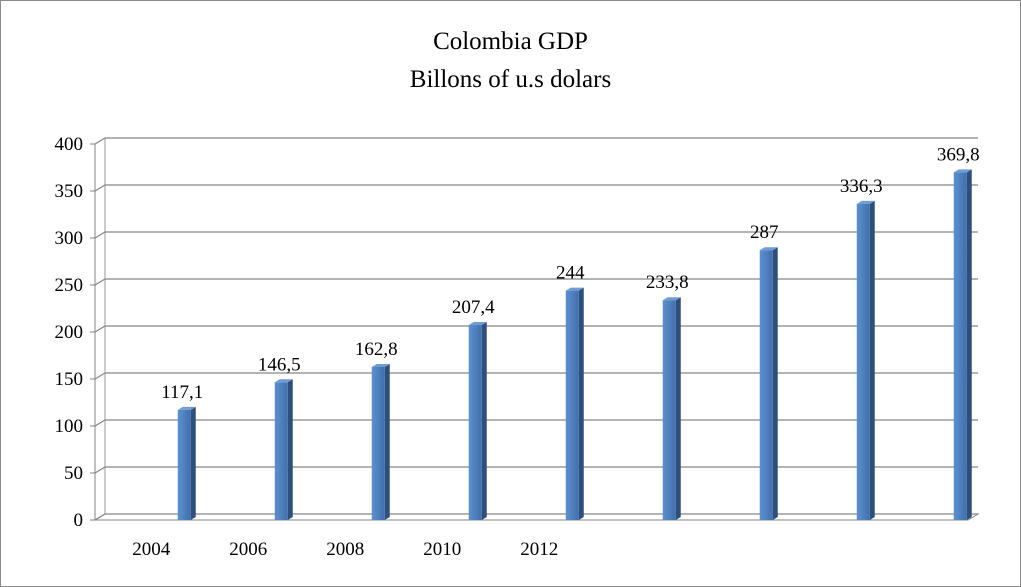  I want to click on floor, so click(536, 517).